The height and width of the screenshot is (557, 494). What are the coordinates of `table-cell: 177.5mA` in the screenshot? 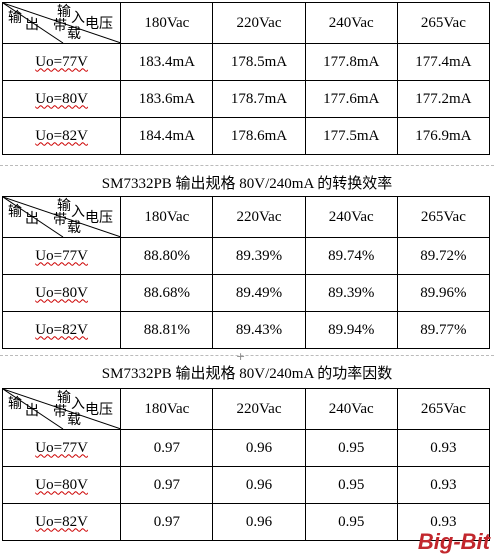 It's located at (351, 136).